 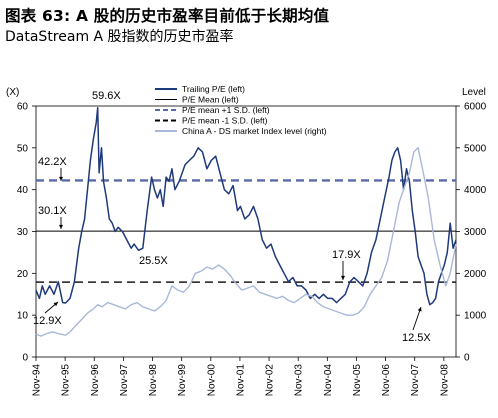 What do you see at coordinates (444, 380) in the screenshot?
I see `x-axis-tick-label: Nov-08` at bounding box center [444, 380].